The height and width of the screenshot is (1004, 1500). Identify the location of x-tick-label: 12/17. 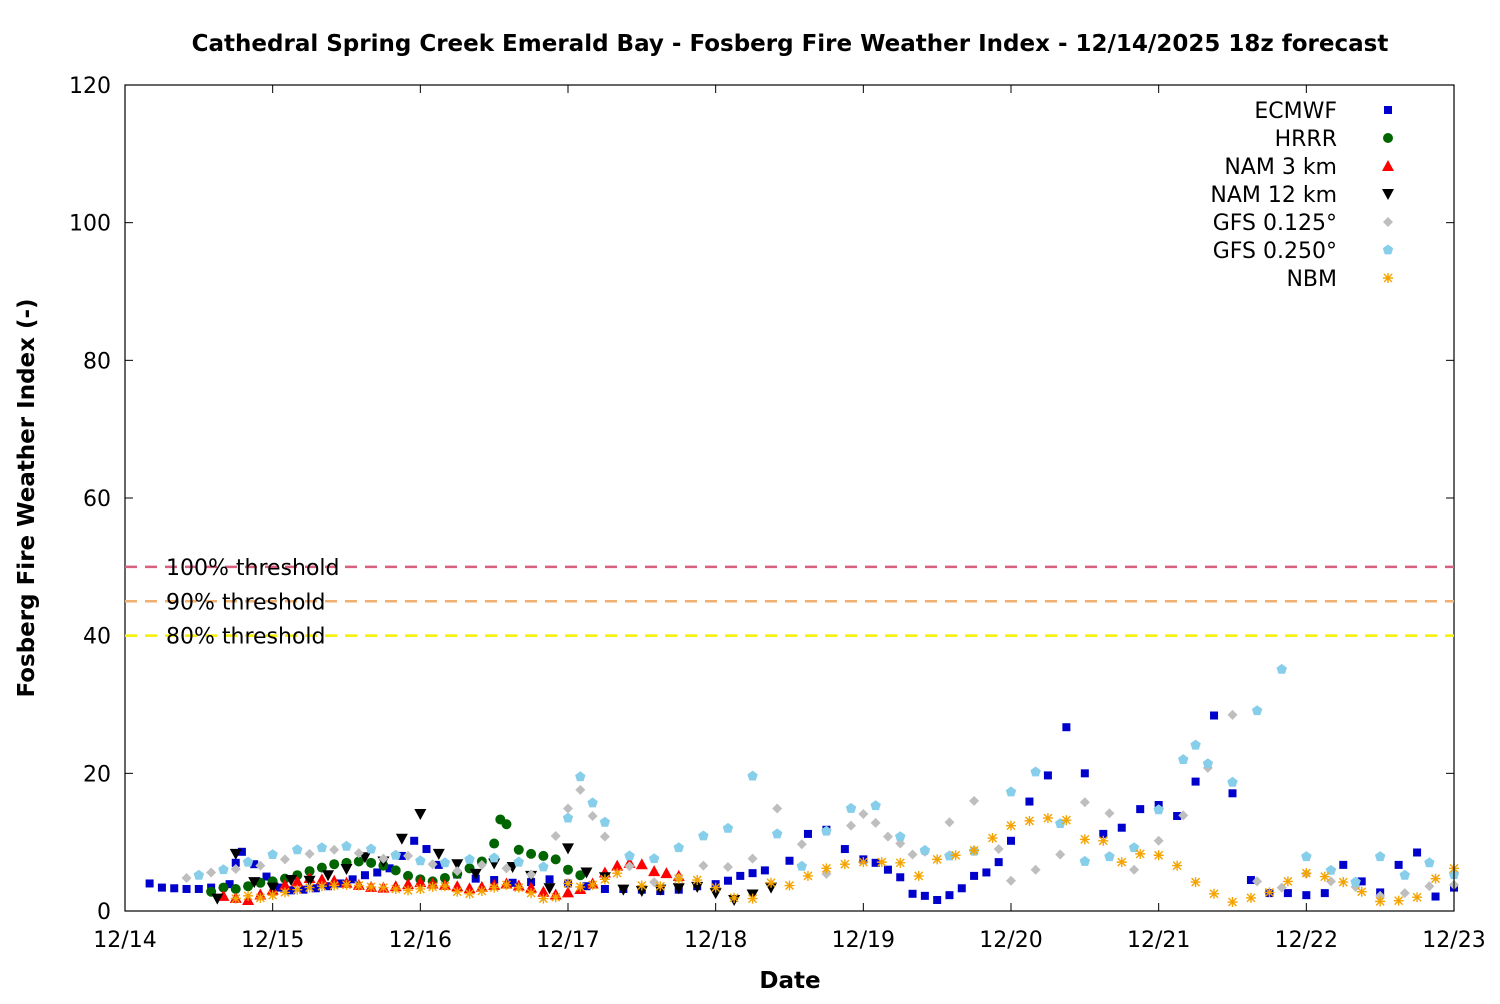
(567, 940).